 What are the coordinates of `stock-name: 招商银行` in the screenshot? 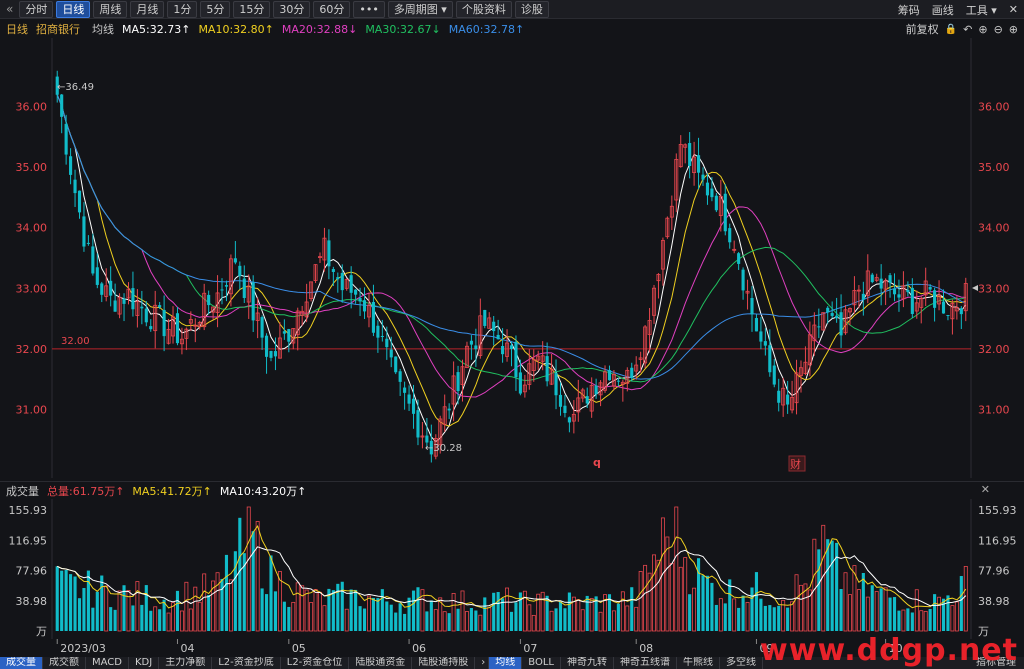 It's located at (58, 29).